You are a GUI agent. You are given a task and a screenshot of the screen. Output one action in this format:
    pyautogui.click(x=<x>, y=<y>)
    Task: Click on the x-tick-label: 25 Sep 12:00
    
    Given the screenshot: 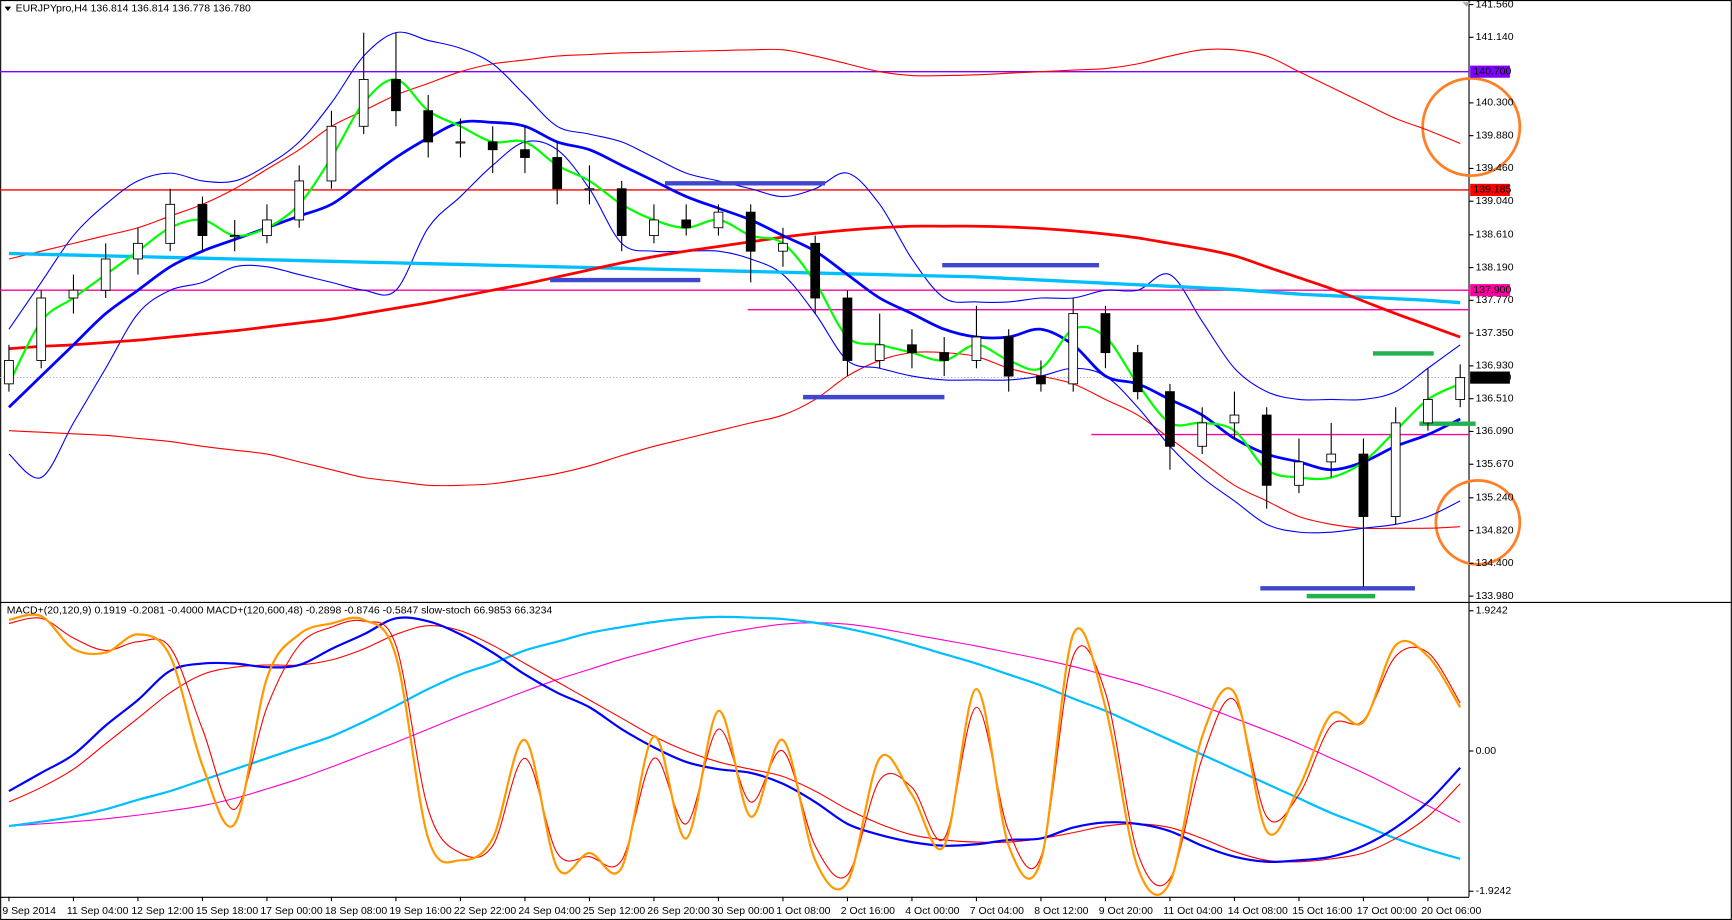 What is the action you would take?
    pyautogui.click(x=614, y=911)
    